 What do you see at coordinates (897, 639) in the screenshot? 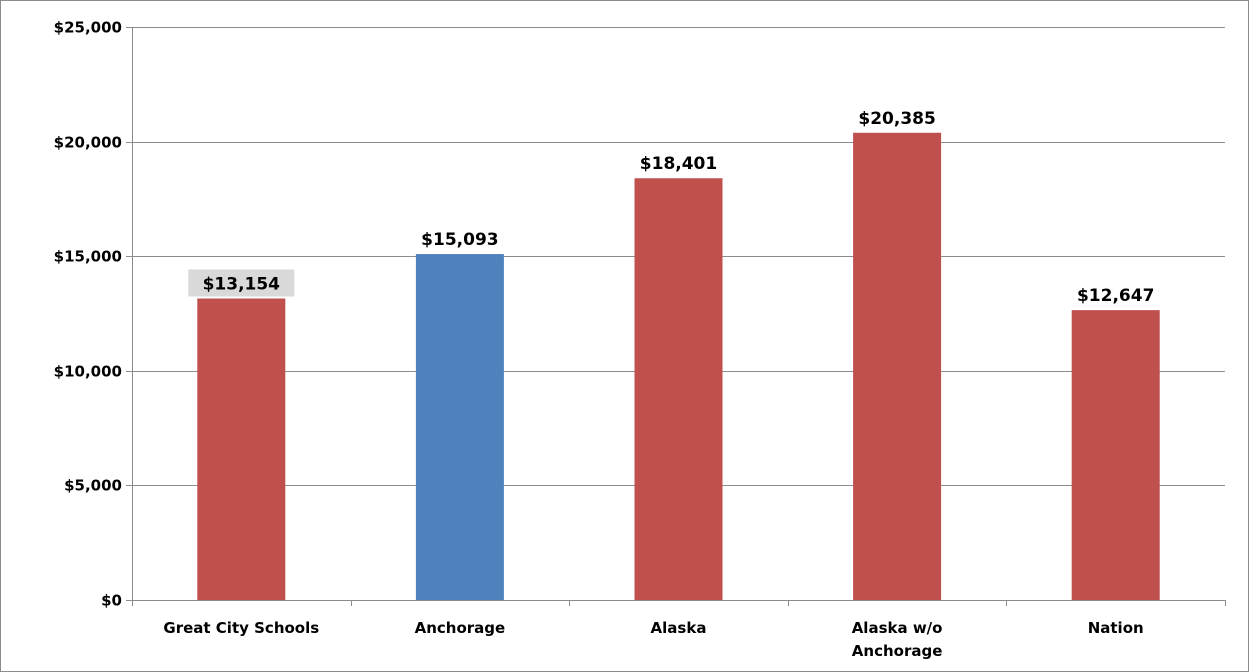
I see `x-tick-label: Alaska w/o Anchorage` at bounding box center [897, 639].